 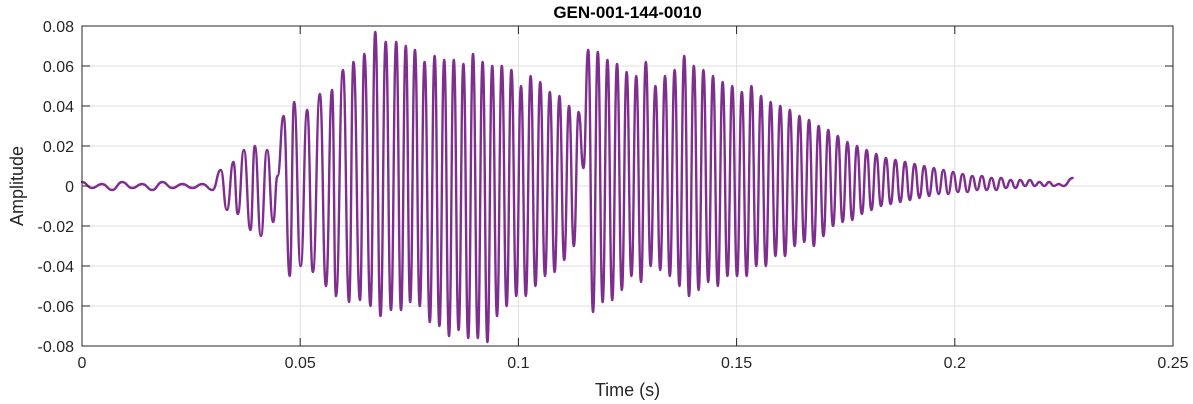 What do you see at coordinates (627, 390) in the screenshot?
I see `x-axis-label: Time (s)` at bounding box center [627, 390].